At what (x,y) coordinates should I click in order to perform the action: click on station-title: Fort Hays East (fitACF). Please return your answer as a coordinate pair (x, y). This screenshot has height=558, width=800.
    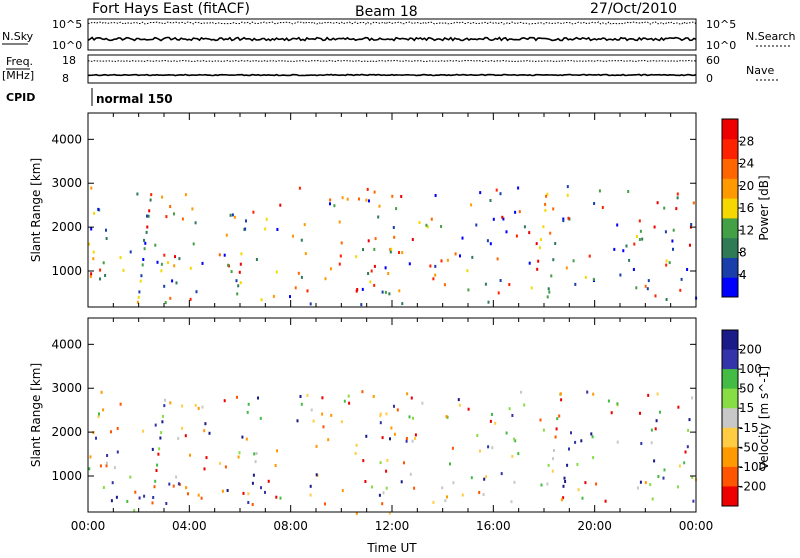
    Looking at the image, I should click on (171, 9).